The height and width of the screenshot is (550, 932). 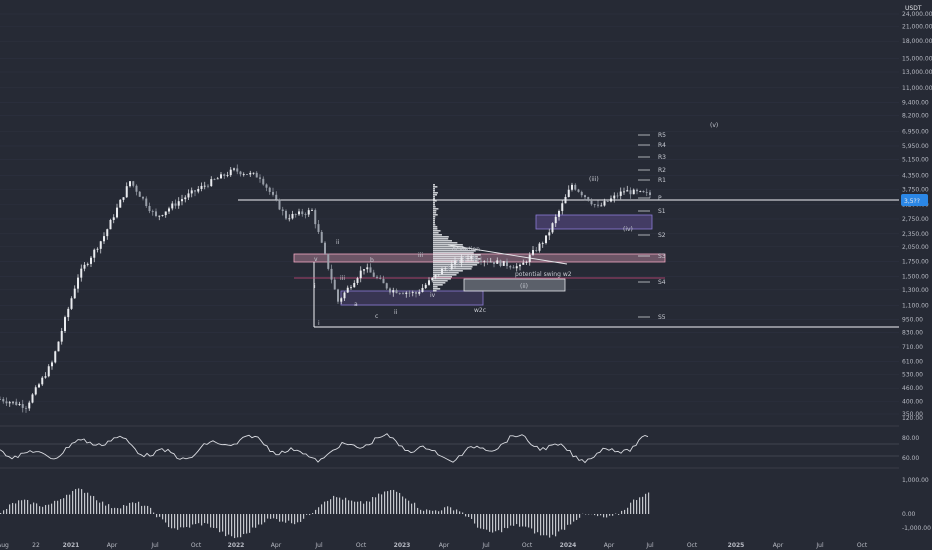 What do you see at coordinates (917, 27) in the screenshot?
I see `price-tick-label: 21,000.00` at bounding box center [917, 27].